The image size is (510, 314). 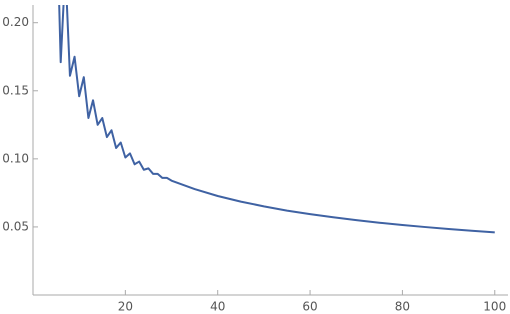 What do you see at coordinates (15, 158) in the screenshot?
I see `y-tick-label: 0.10` at bounding box center [15, 158].